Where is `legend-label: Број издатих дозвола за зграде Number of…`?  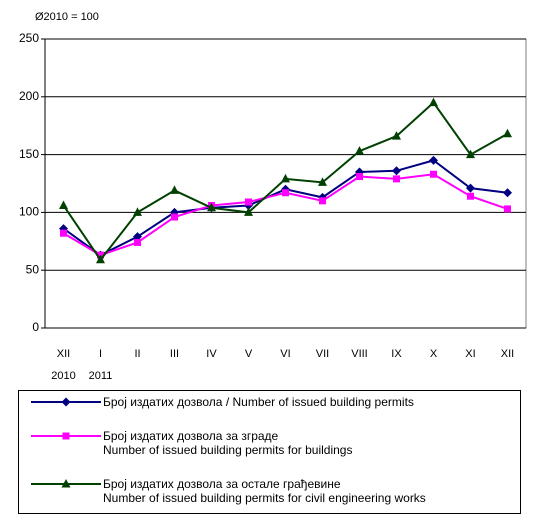 legend-label: Број издатих дозвола за зграде Number of… is located at coordinates (228, 443).